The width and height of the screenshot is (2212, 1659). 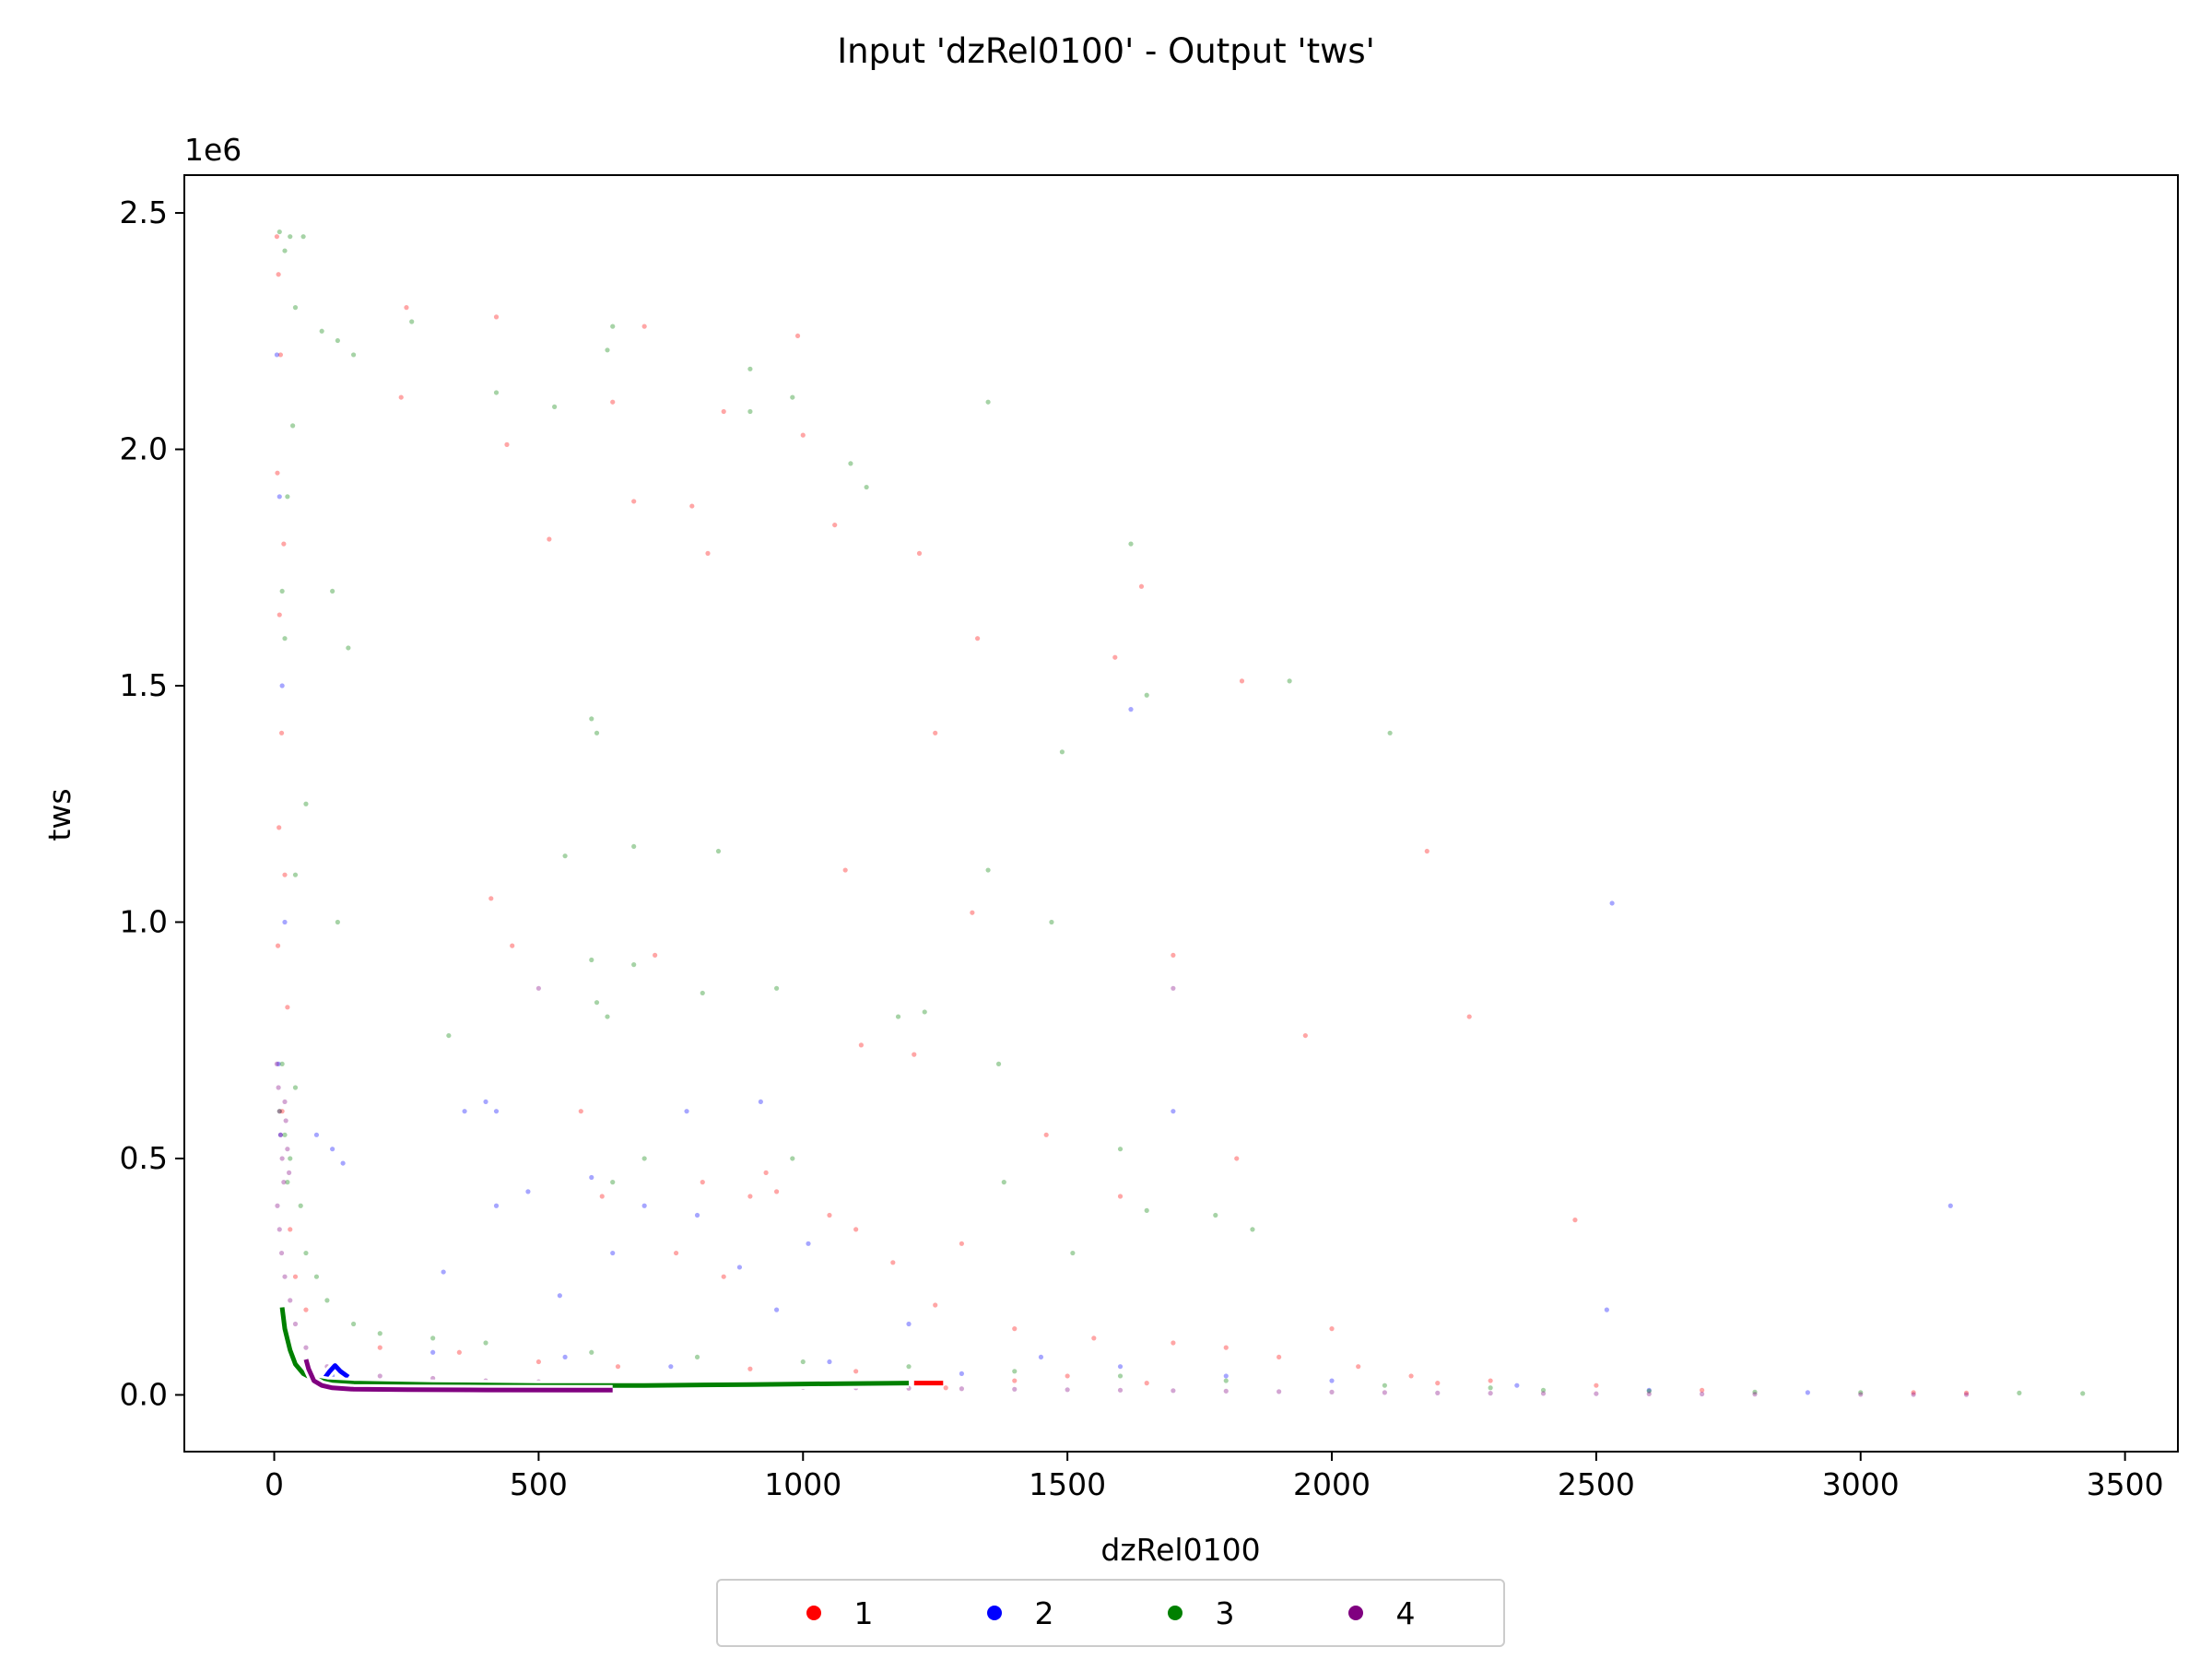 What do you see at coordinates (144, 212) in the screenshot?
I see `y-tick-label: 2.5` at bounding box center [144, 212].